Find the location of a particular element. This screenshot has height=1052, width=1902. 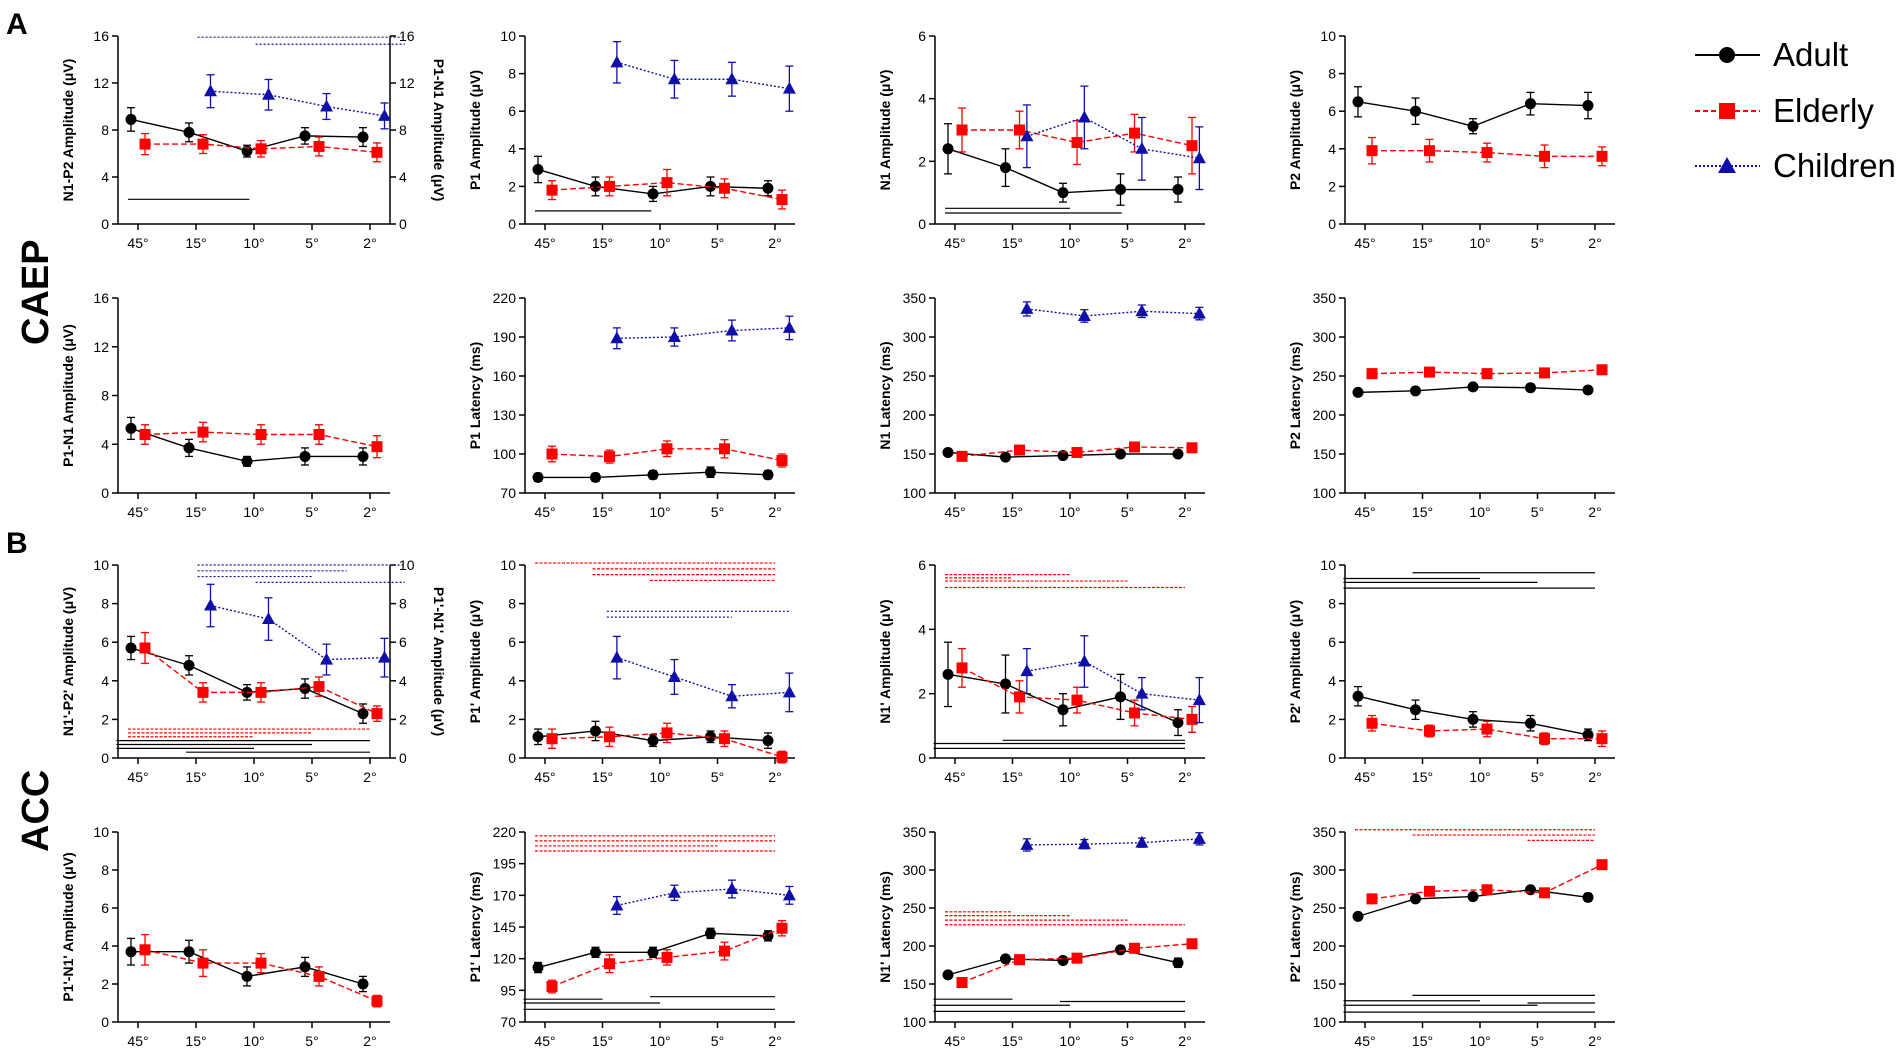

chart-b2: 0 2 4 6 8 10 P1' Amplitude (μV) 45° 15° 10° 5° 2° is located at coordinates (631, 671).